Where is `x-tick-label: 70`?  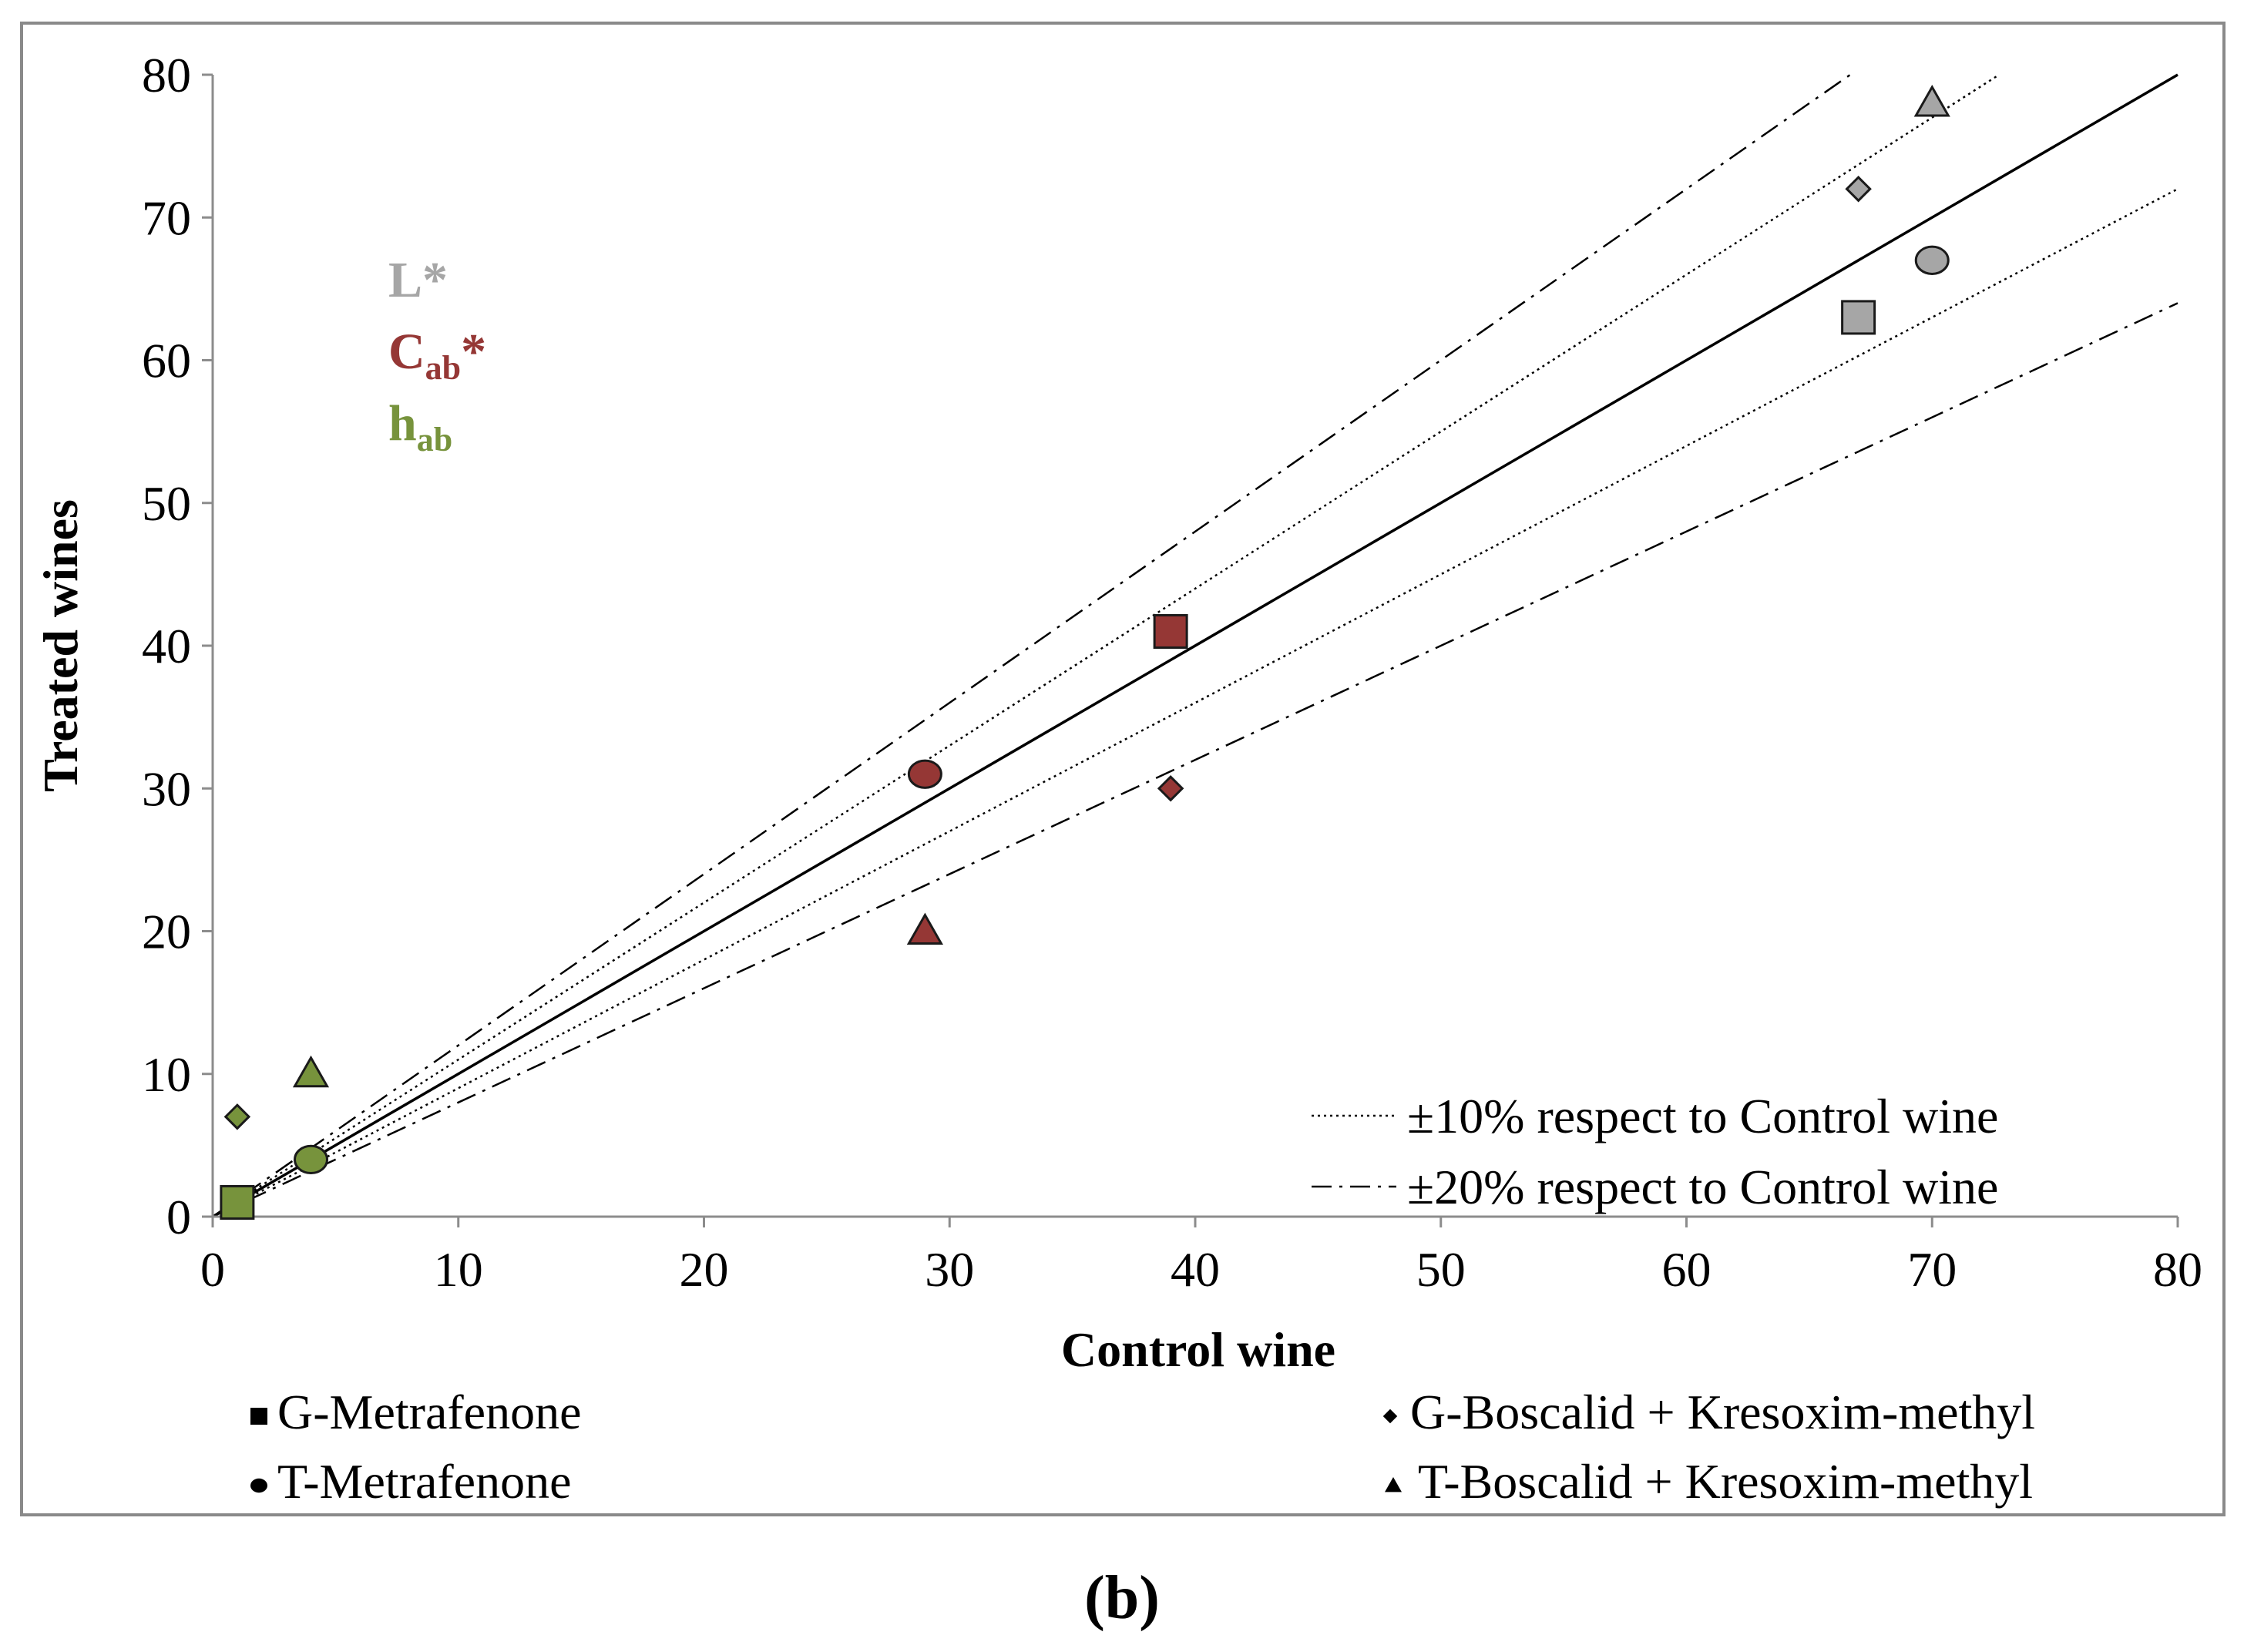
x-tick-label: 70 is located at coordinates (1932, 1269).